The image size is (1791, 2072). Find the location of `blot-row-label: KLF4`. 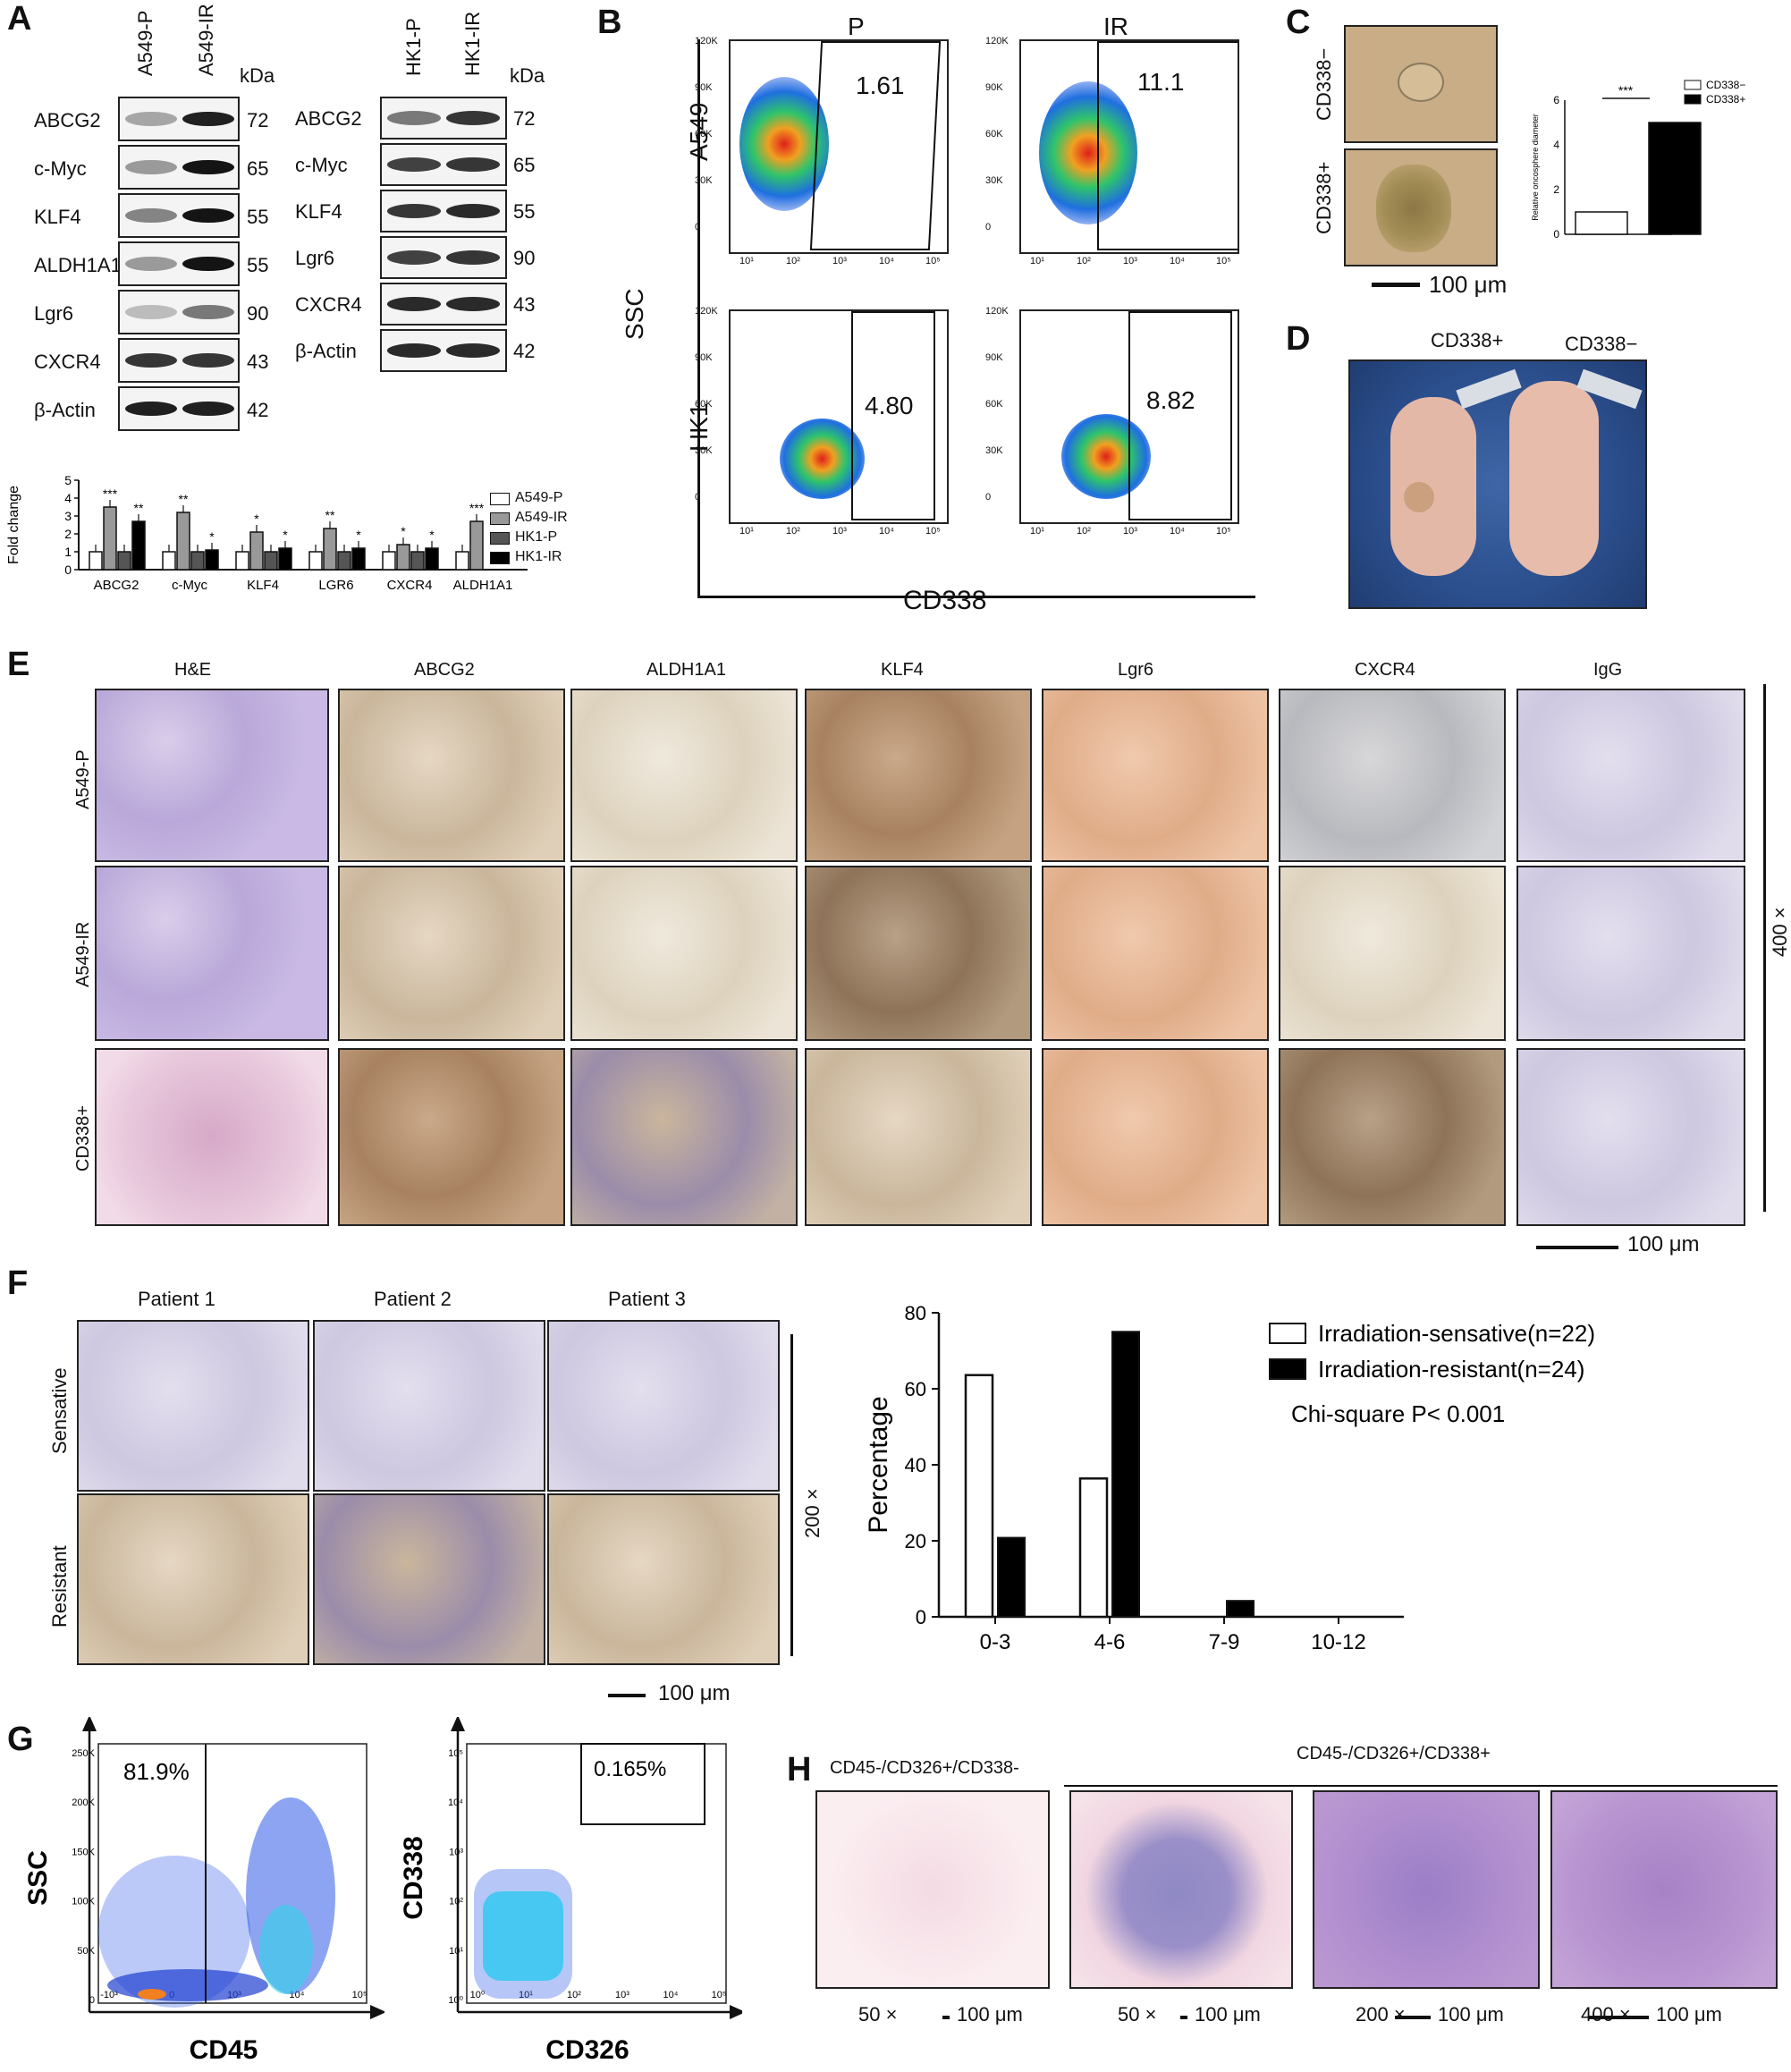

blot-row-label: KLF4 is located at coordinates (58, 217).